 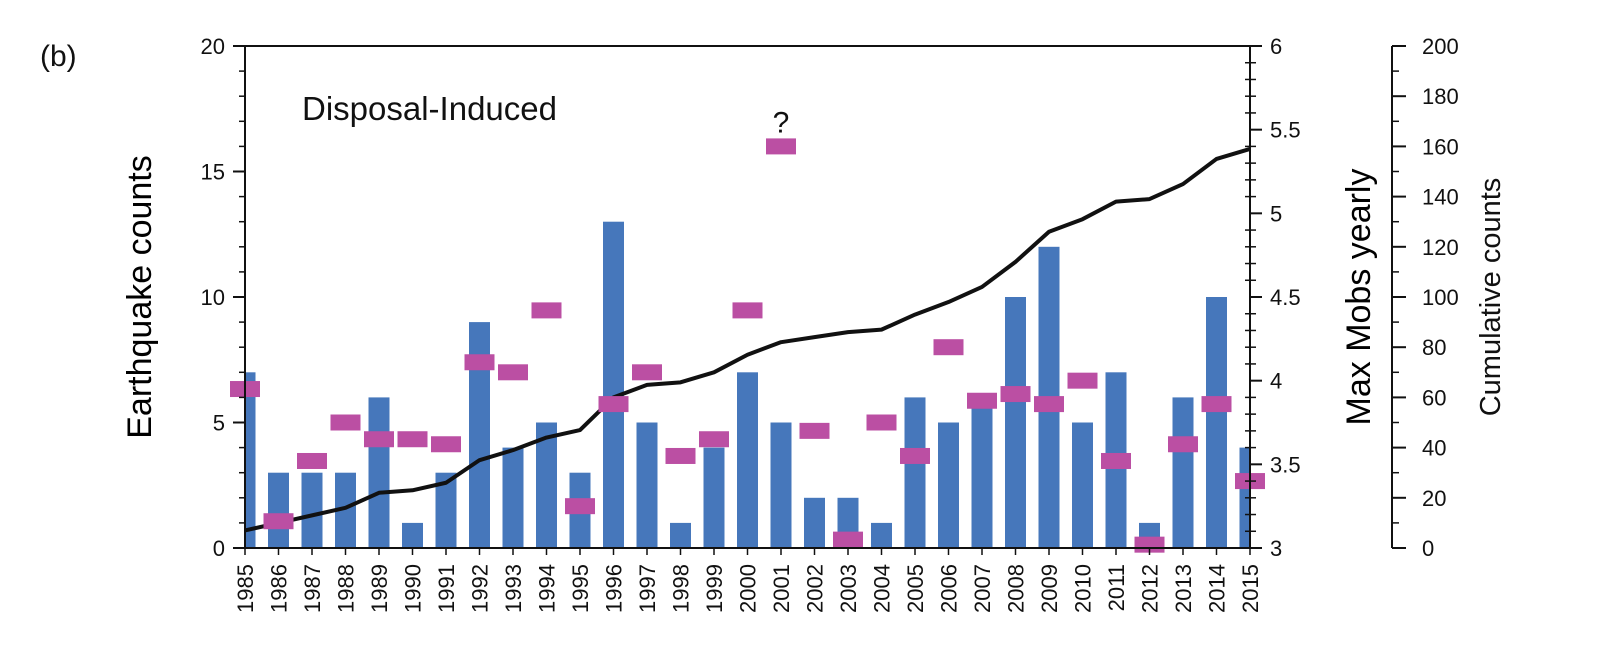 I want to click on x-tick-label-2010: 2010, so click(x=1083, y=588).